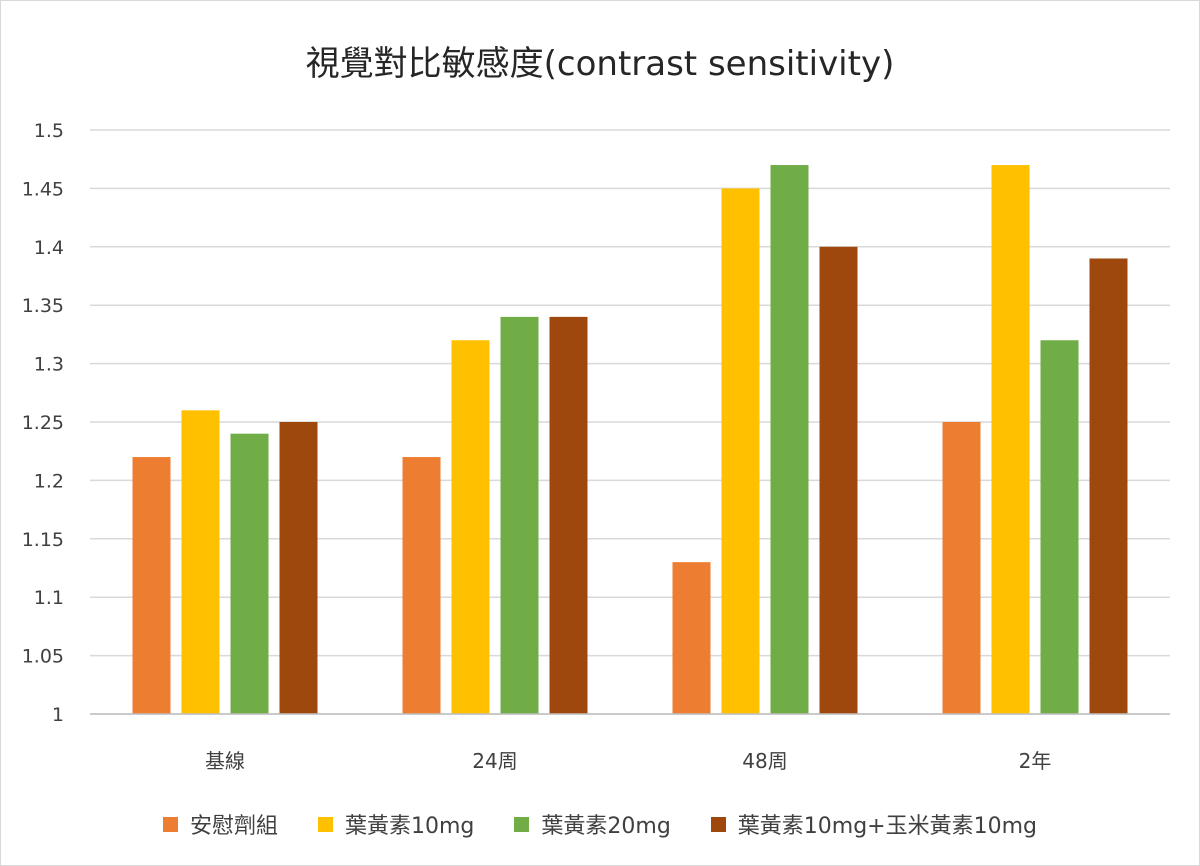 The height and width of the screenshot is (866, 1200). What do you see at coordinates (887, 826) in the screenshot?
I see `legend-label: 葉黃素10mg+玉米黃素10mg` at bounding box center [887, 826].